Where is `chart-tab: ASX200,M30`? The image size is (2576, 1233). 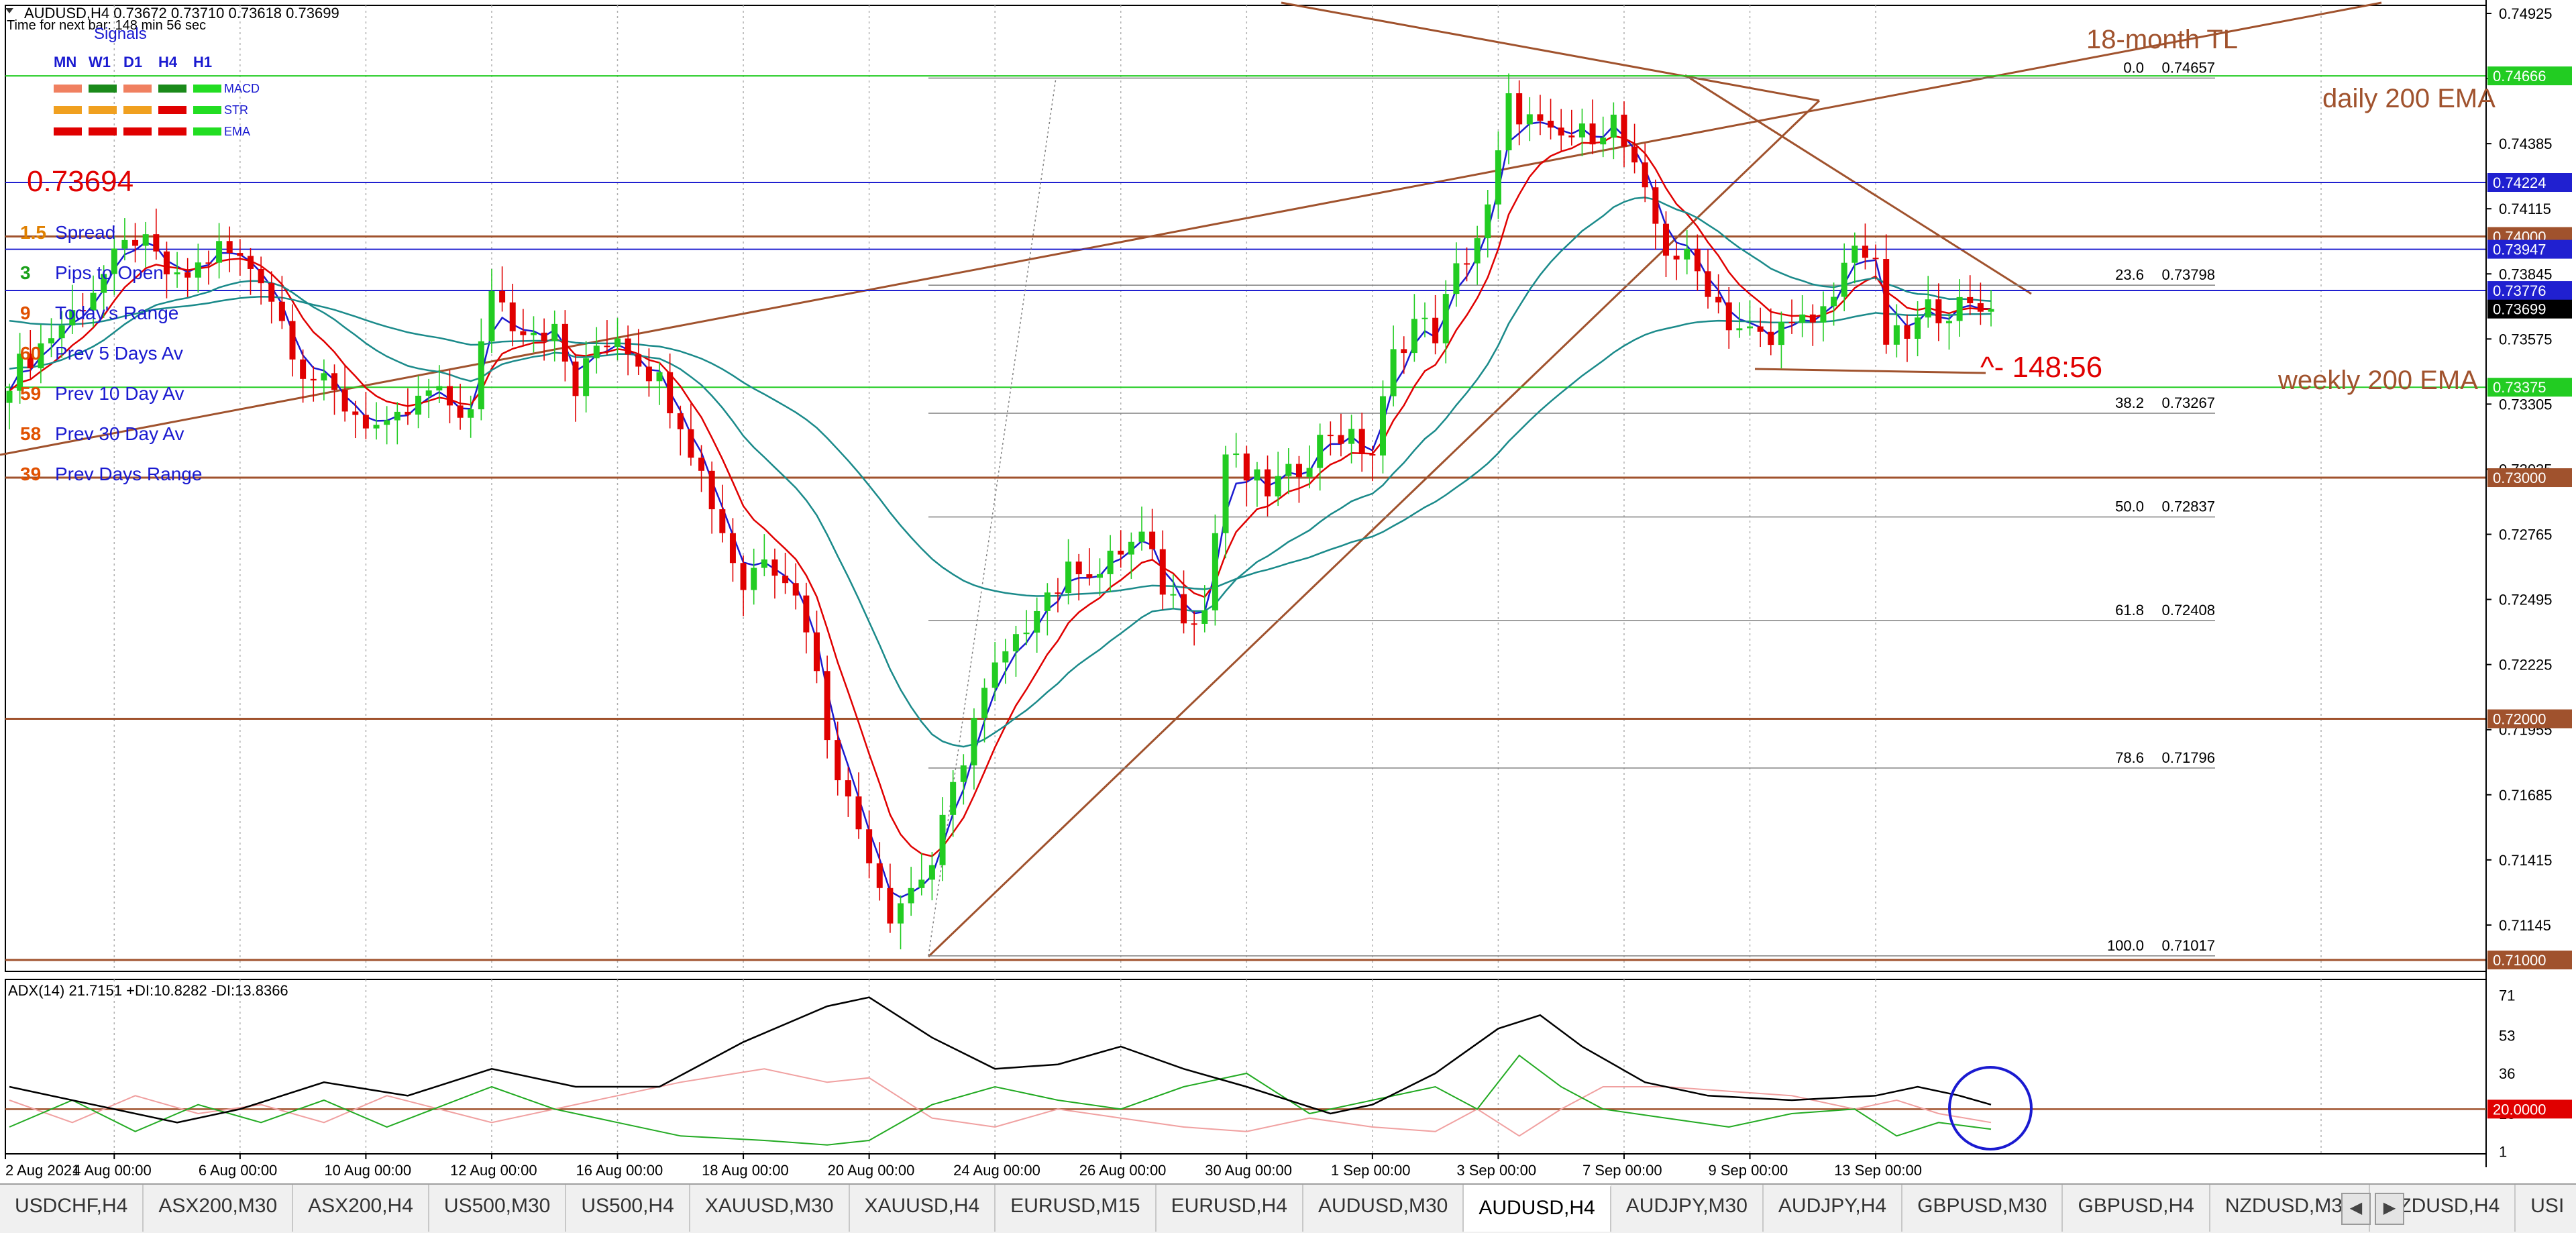
chart-tab: ASX200,M30 is located at coordinates (219, 1209).